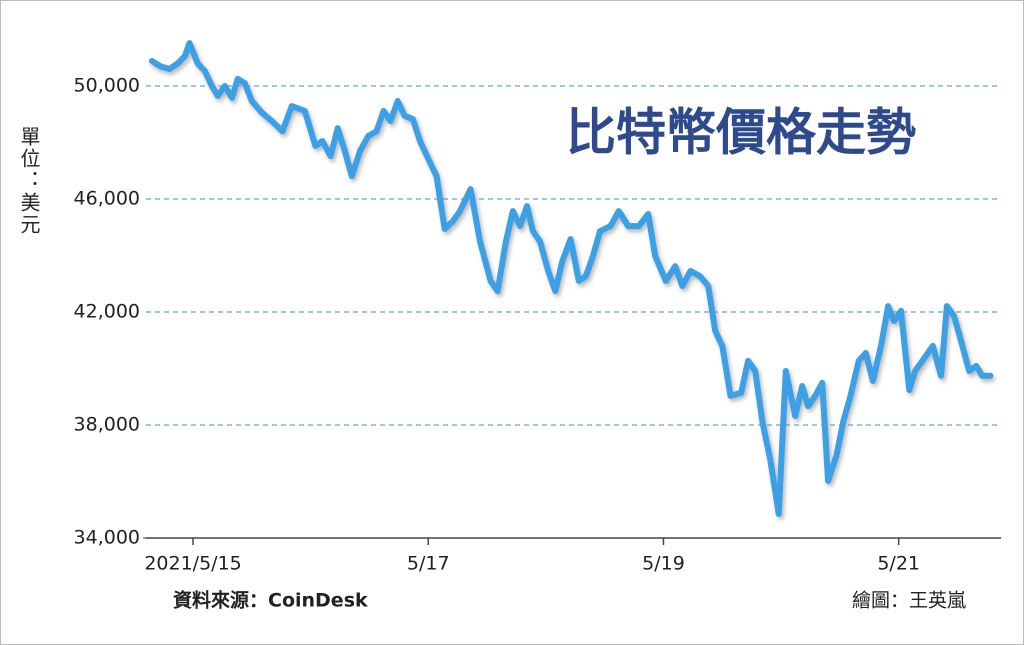  I want to click on chart-title: 比特幣價格走勢, so click(741, 133).